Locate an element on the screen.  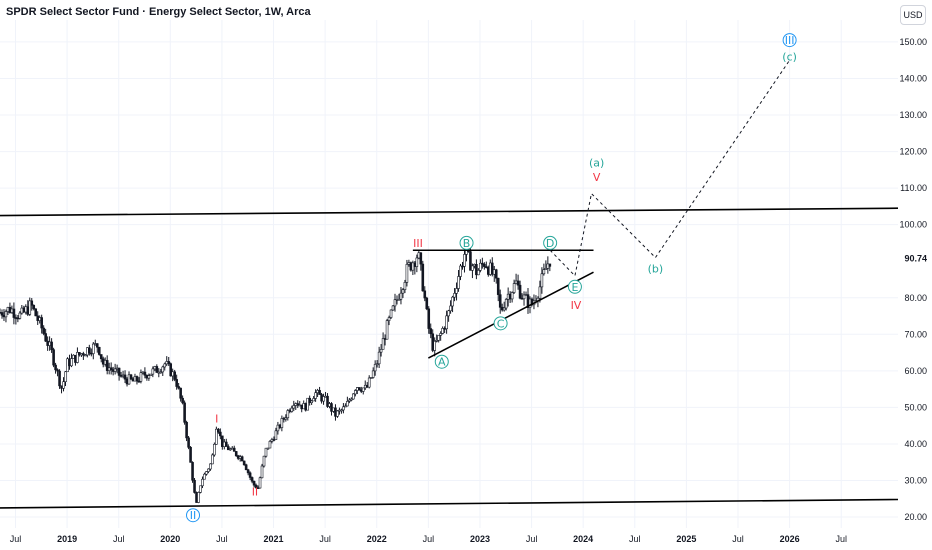
price-tick-label: 100.00 is located at coordinates (913, 225).